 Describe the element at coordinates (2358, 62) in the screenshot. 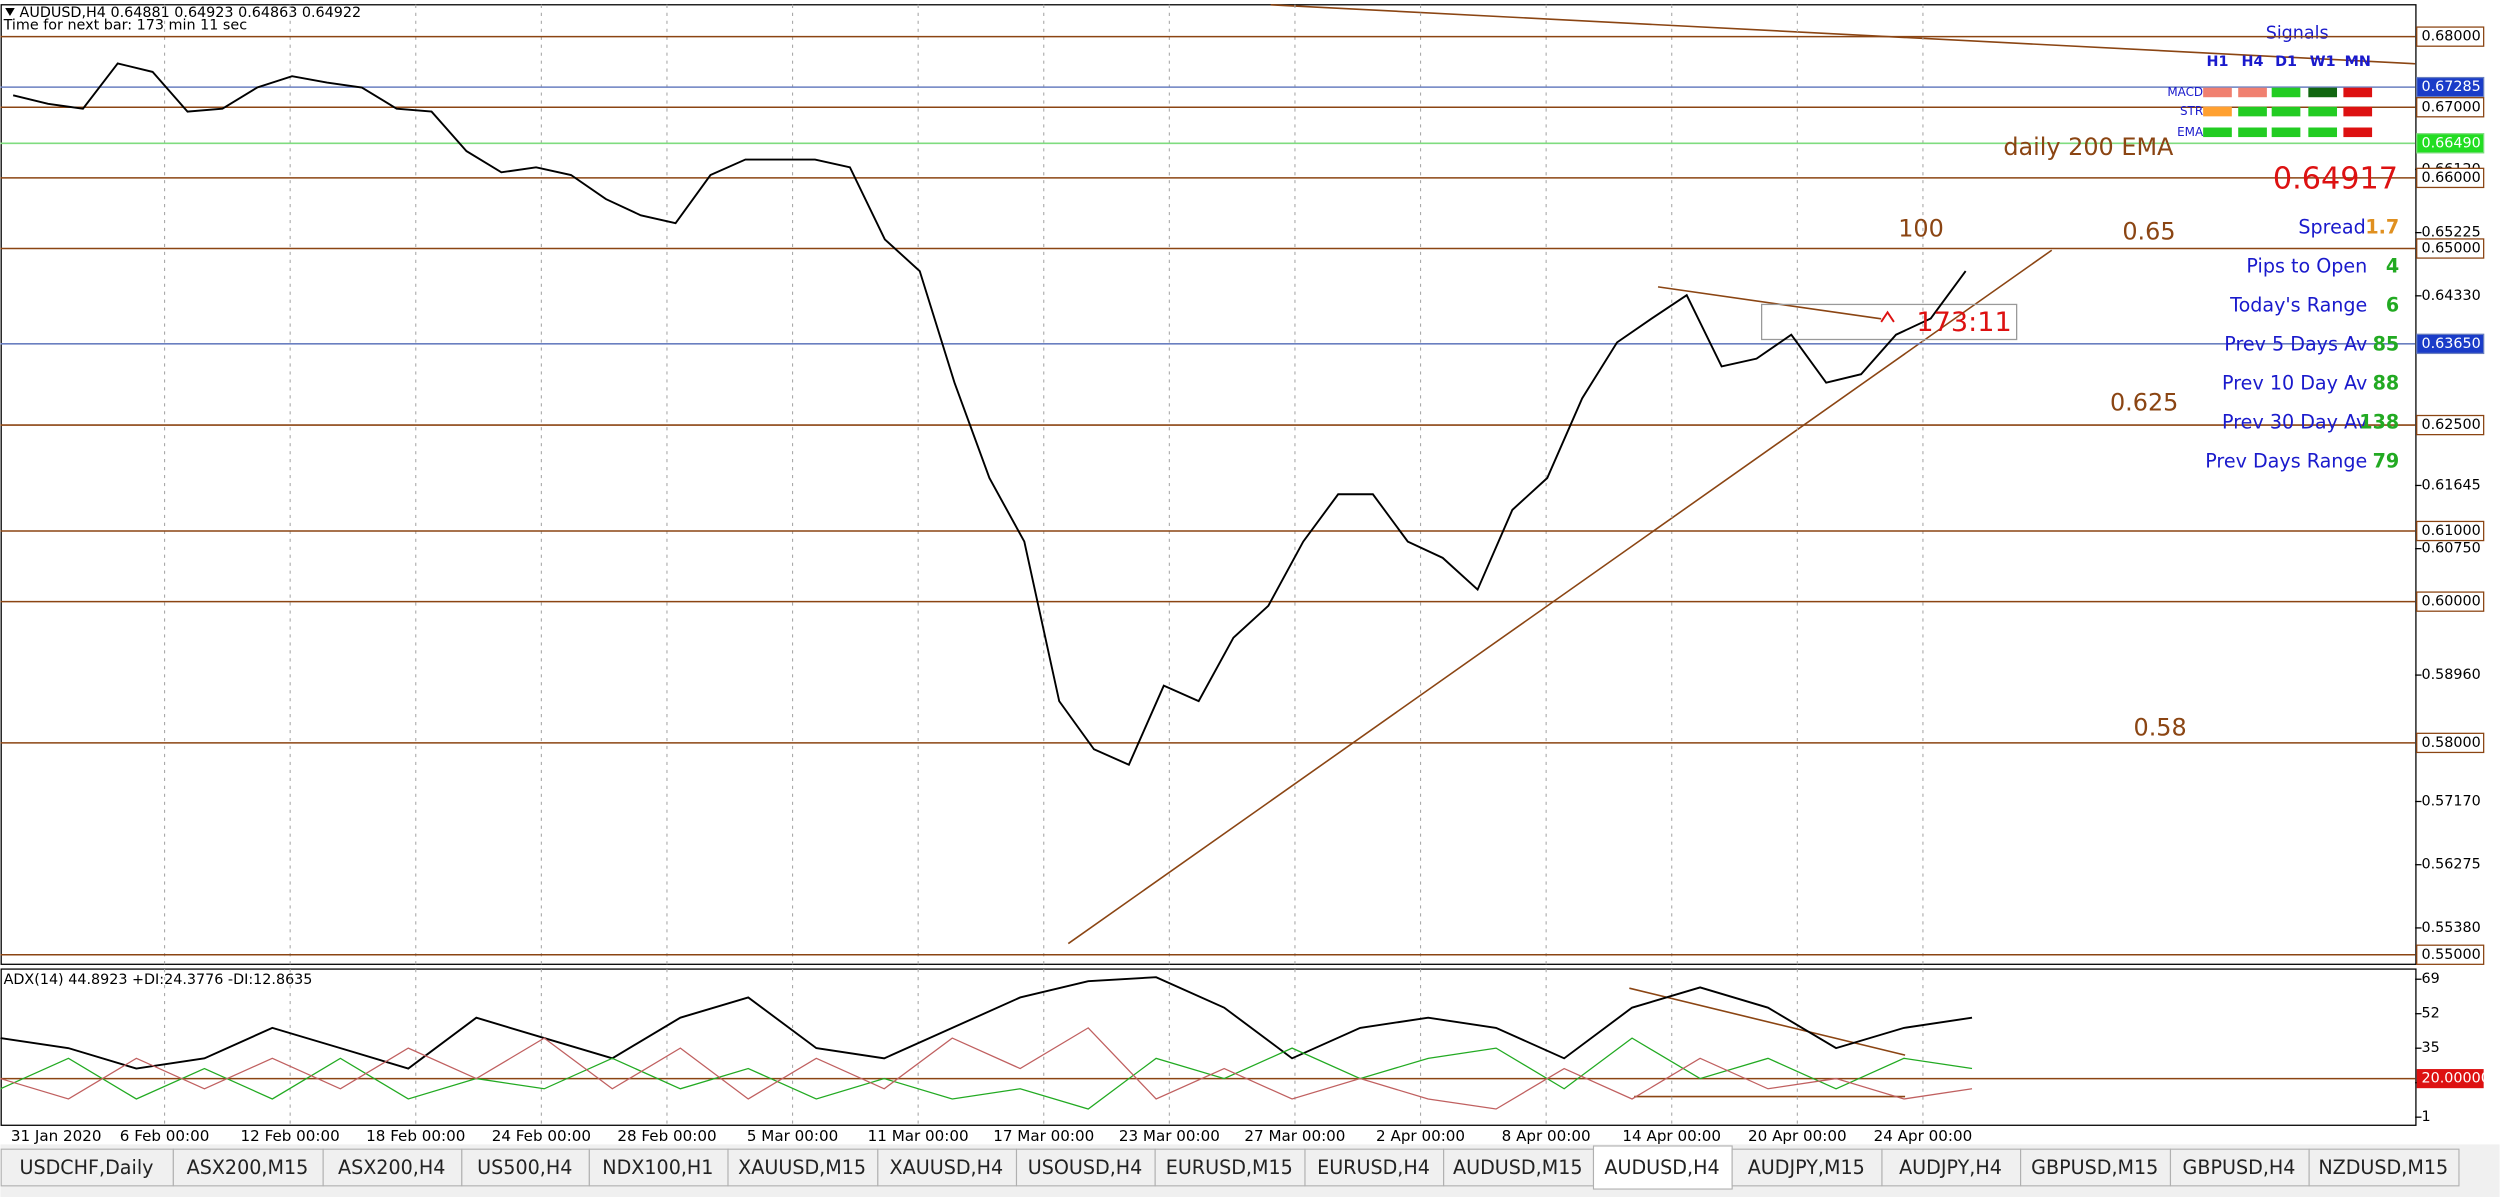

I see `signal-column: MN` at that location.